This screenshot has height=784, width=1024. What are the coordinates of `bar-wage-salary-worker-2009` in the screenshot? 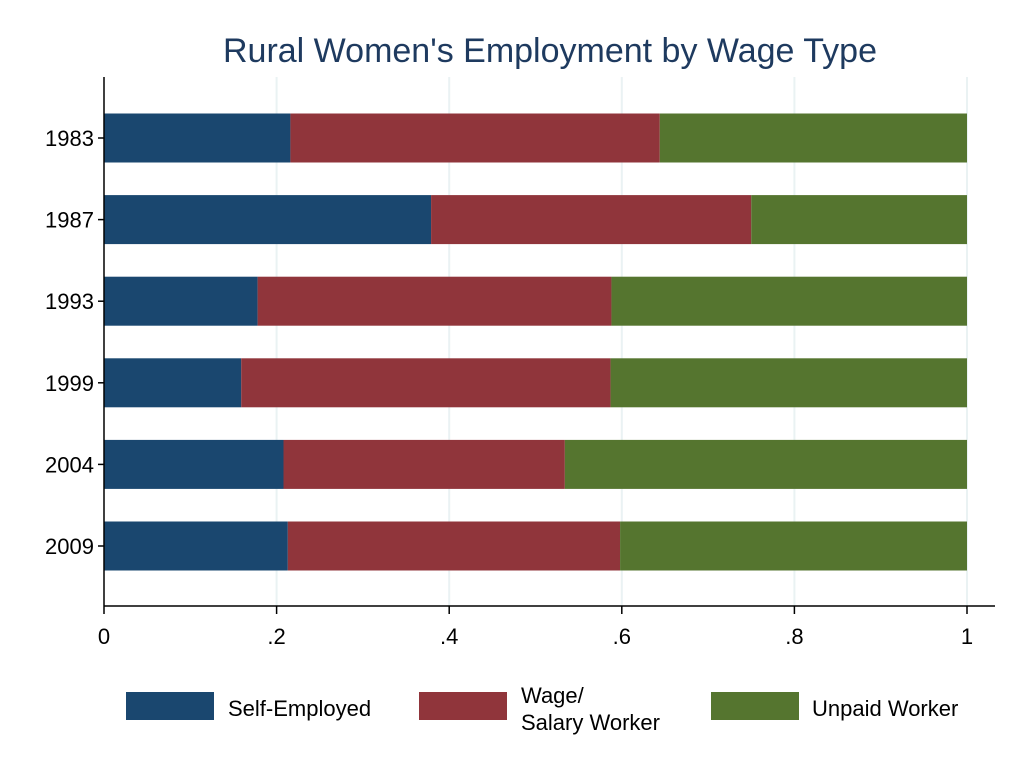 It's located at (454, 546).